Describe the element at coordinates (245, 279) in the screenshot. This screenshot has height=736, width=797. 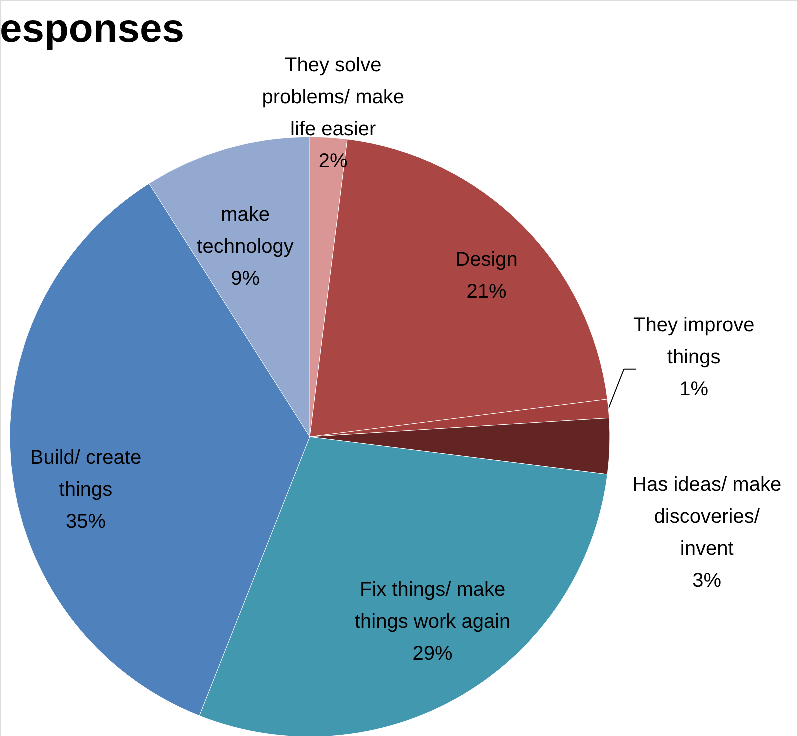
I see `data-label: 9%` at that location.